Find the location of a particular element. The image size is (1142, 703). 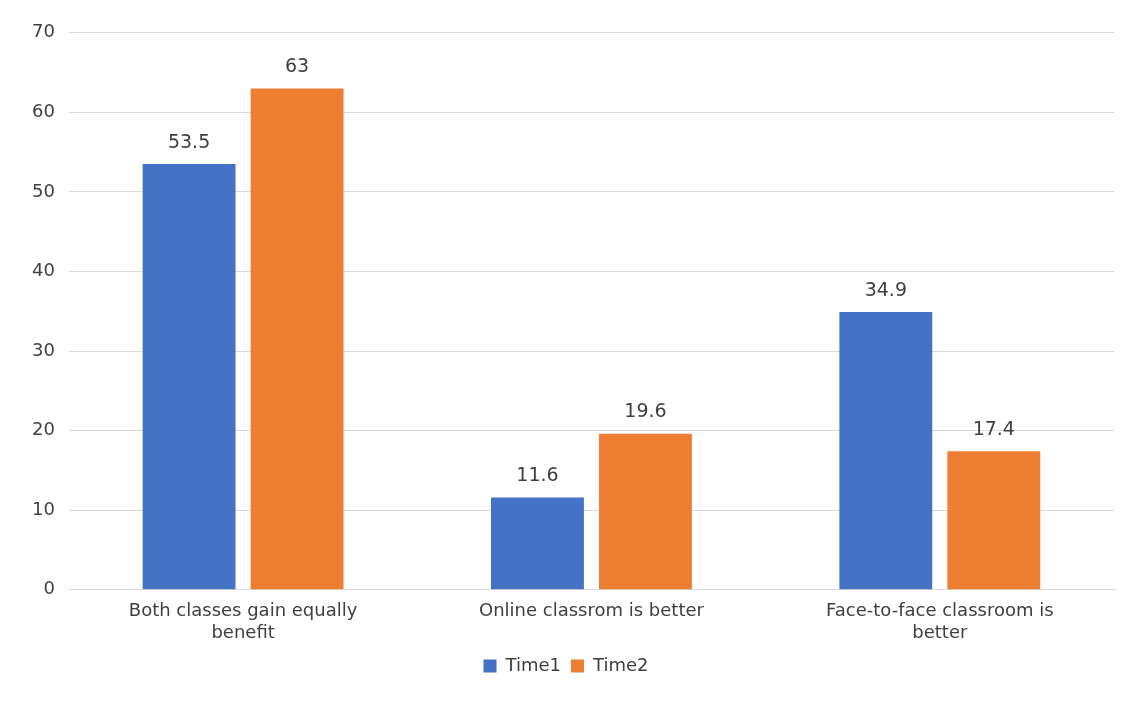

x-tick-label: Online classrom is better is located at coordinates (591, 610).